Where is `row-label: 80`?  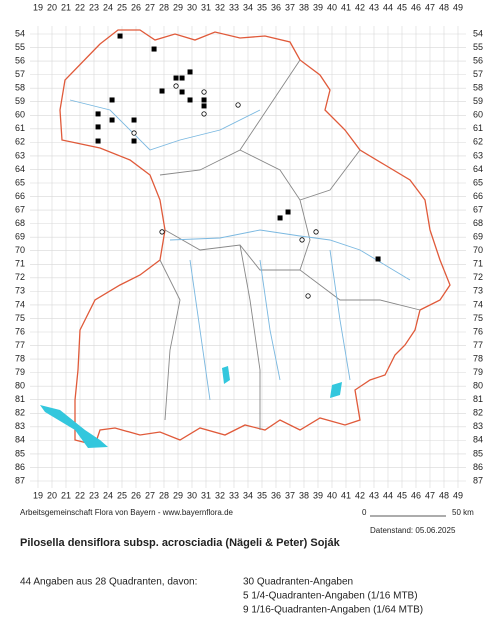 row-label: 80 is located at coordinates (20, 386).